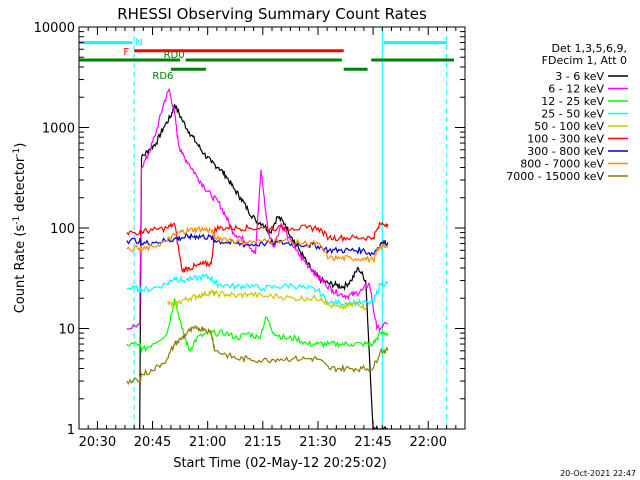  Describe the element at coordinates (266, 60) in the screenshot. I see `state-bars: NF RD0 RD6` at that location.